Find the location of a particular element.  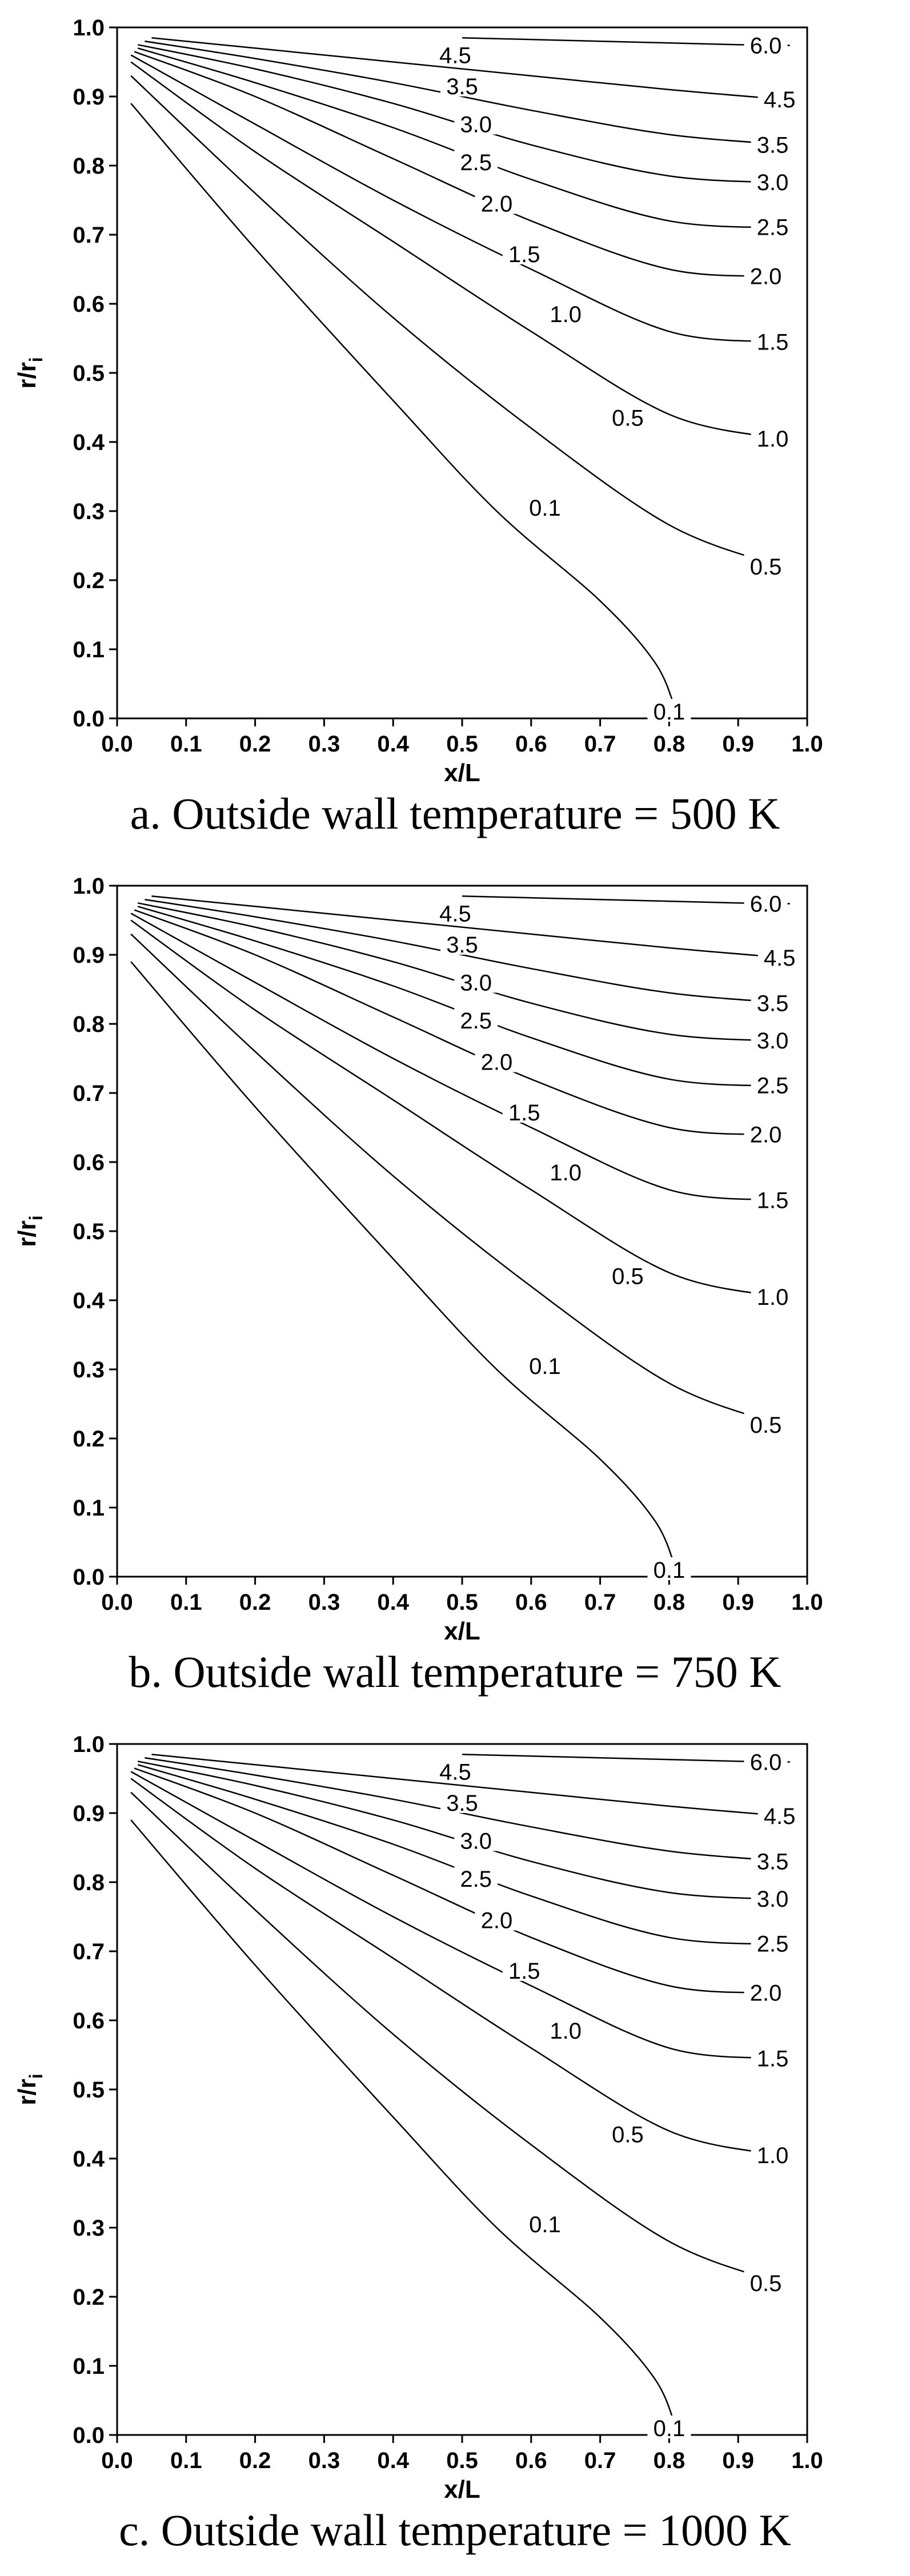

y-tick-label: 0.0 is located at coordinates (89, 1577).